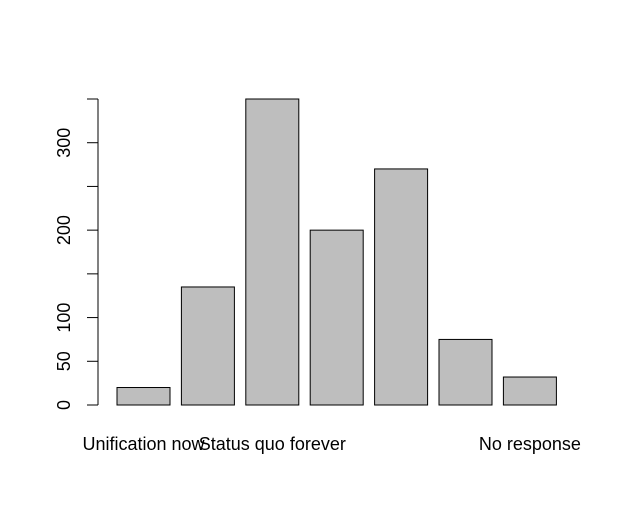 This screenshot has height=530, width=625. Describe the element at coordinates (272, 444) in the screenshot. I see `x-category-label: Status quo forever` at that location.